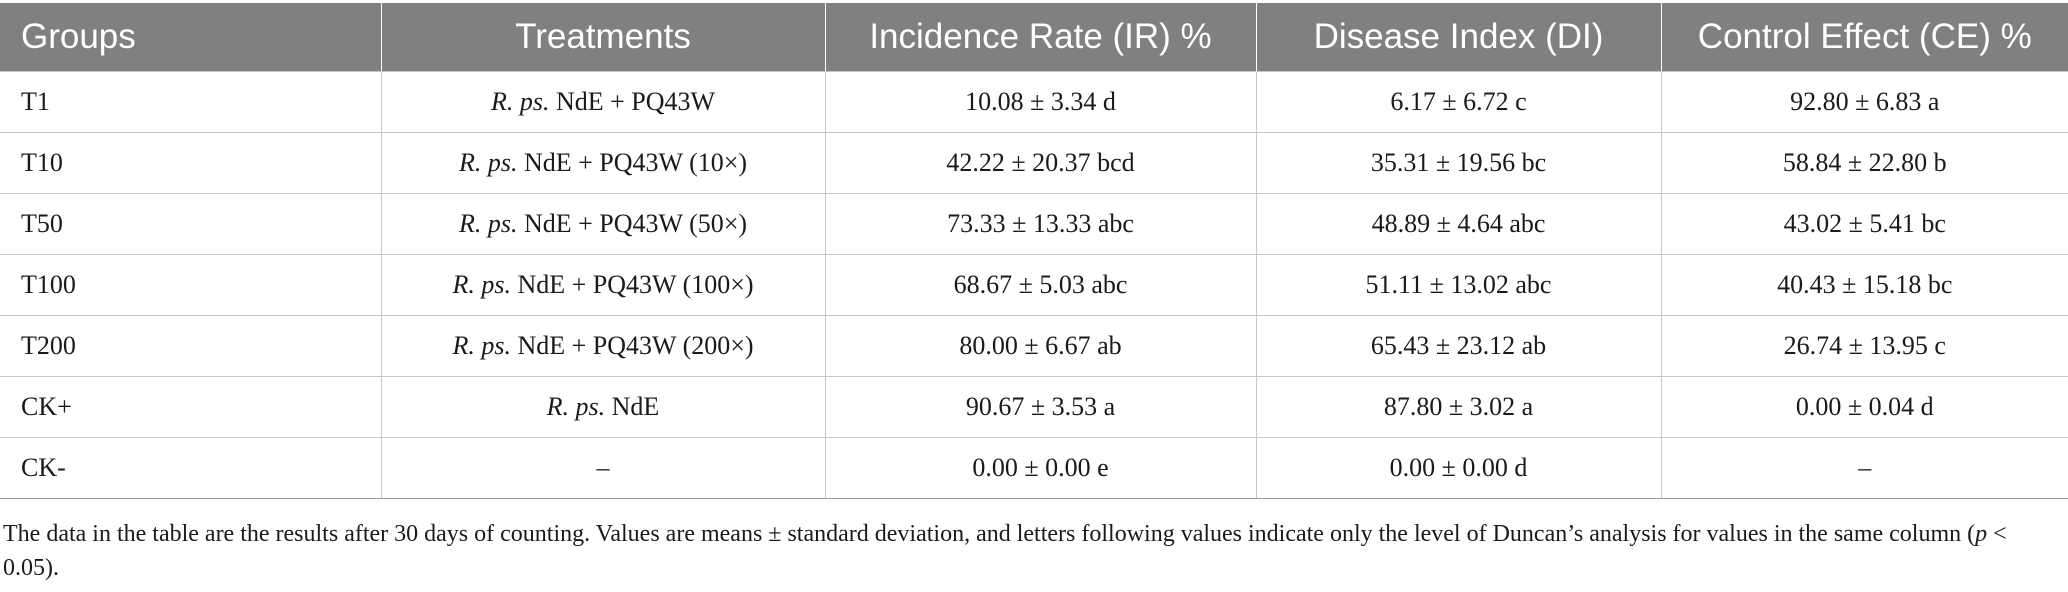  Describe the element at coordinates (191, 163) in the screenshot. I see `cell-group: T10` at that location.